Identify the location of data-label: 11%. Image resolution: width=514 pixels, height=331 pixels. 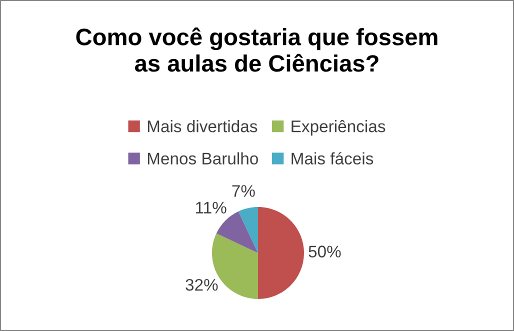
(211, 208).